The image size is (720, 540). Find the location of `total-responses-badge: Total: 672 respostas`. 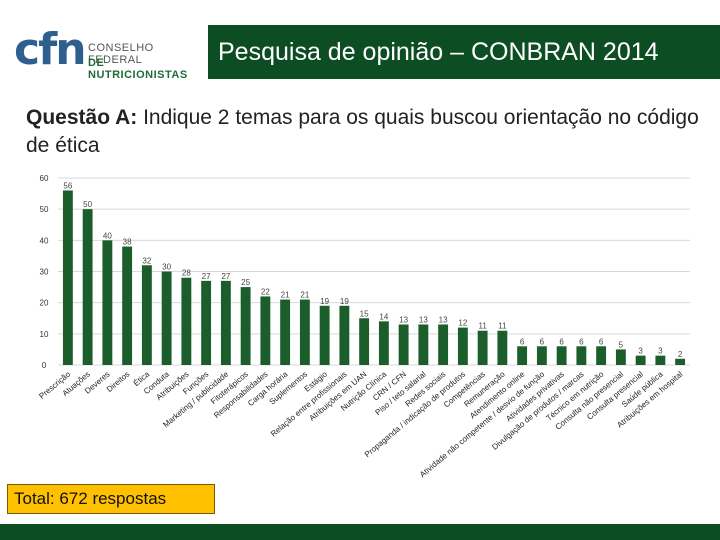

total-responses-badge: Total: 672 respostas is located at coordinates (111, 499).